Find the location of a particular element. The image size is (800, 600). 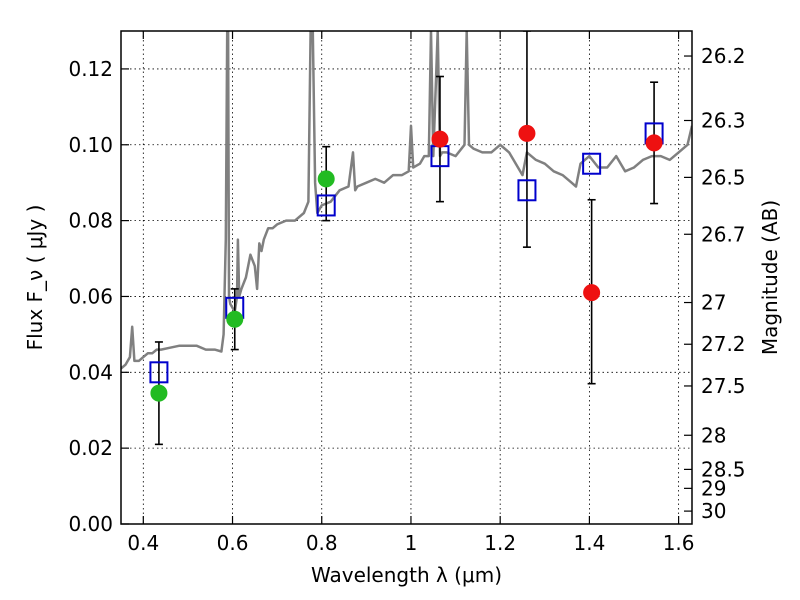

x-tick-label: 1.2 is located at coordinates (500, 543).